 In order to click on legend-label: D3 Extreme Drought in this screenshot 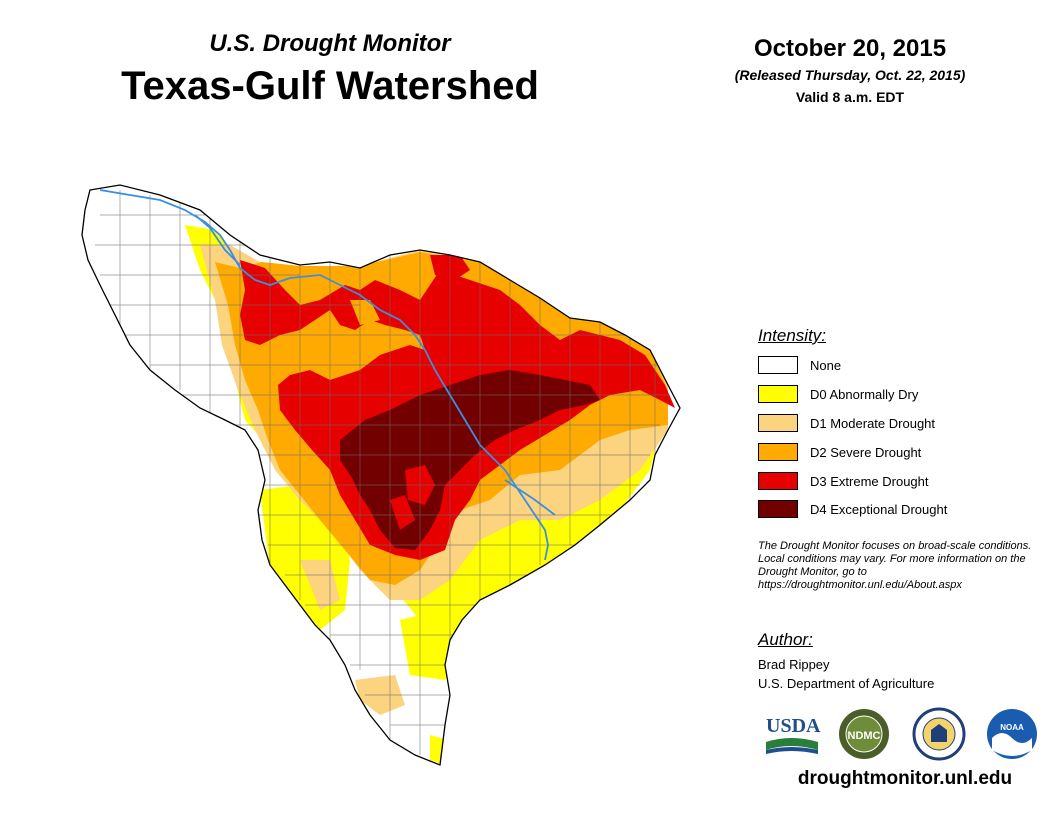, I will do `click(869, 481)`.